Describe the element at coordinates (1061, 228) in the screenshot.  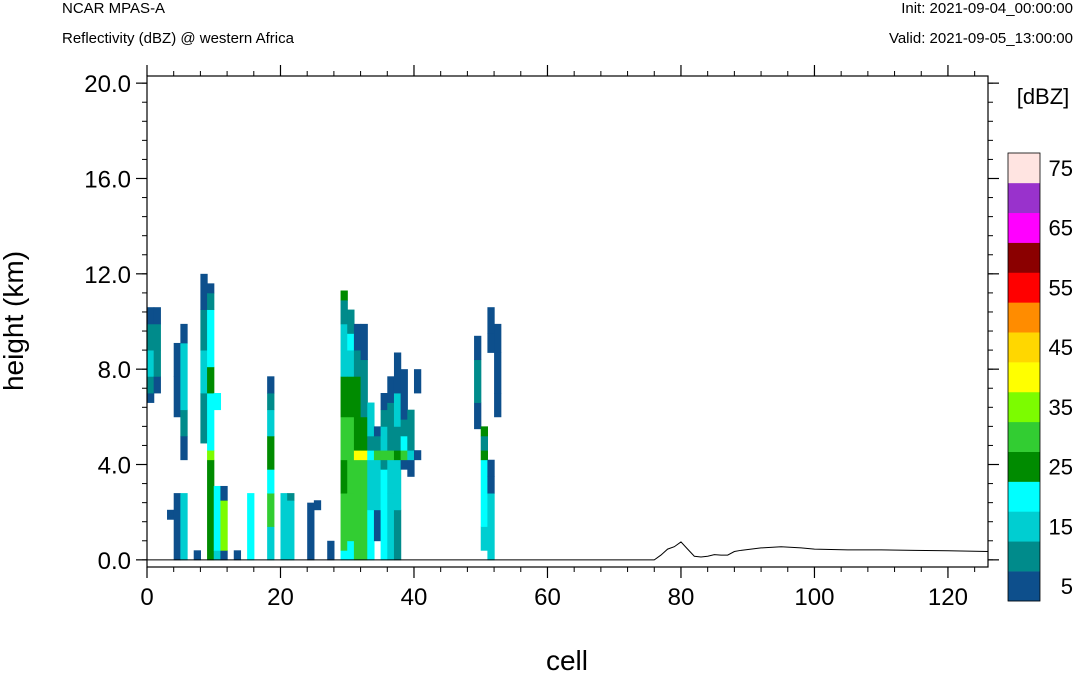
I see `colorbar-label: 65` at that location.